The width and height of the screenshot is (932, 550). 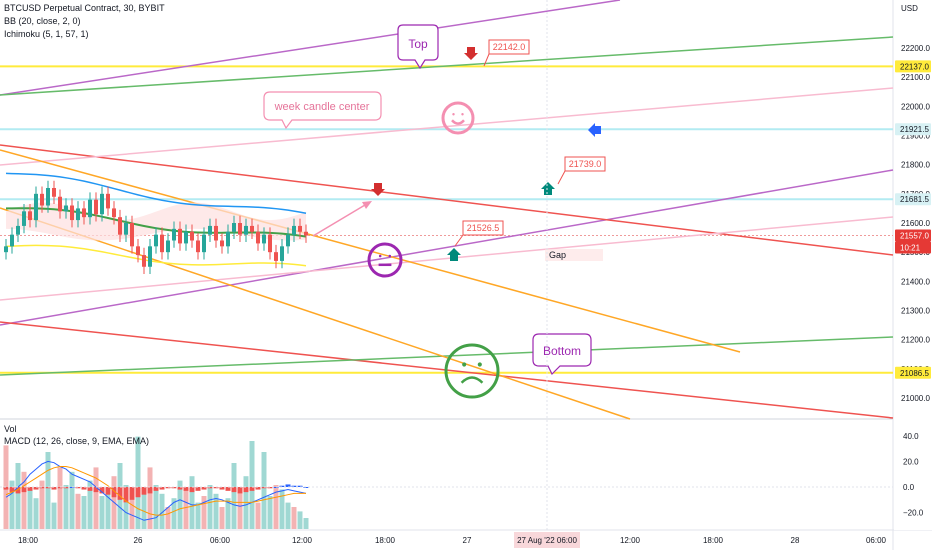 I want to click on ichimoku-indicator-label: Ichimoku (5, 1, 57, 1), so click(x=46, y=34).